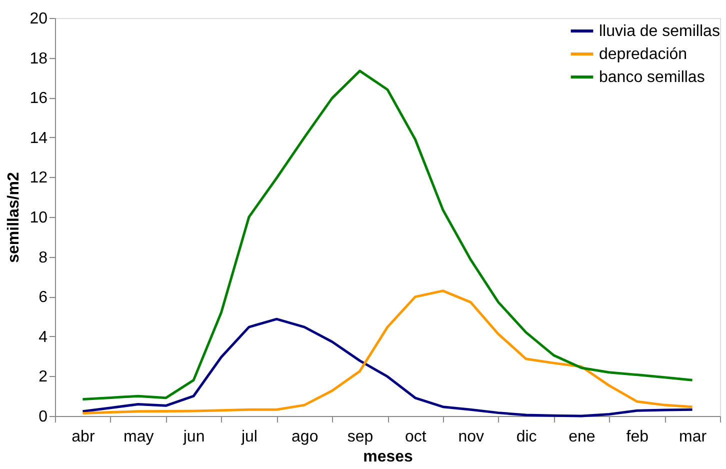 This screenshot has height=469, width=726. Describe the element at coordinates (388, 457) in the screenshot. I see `x-axis-title: meses` at that location.